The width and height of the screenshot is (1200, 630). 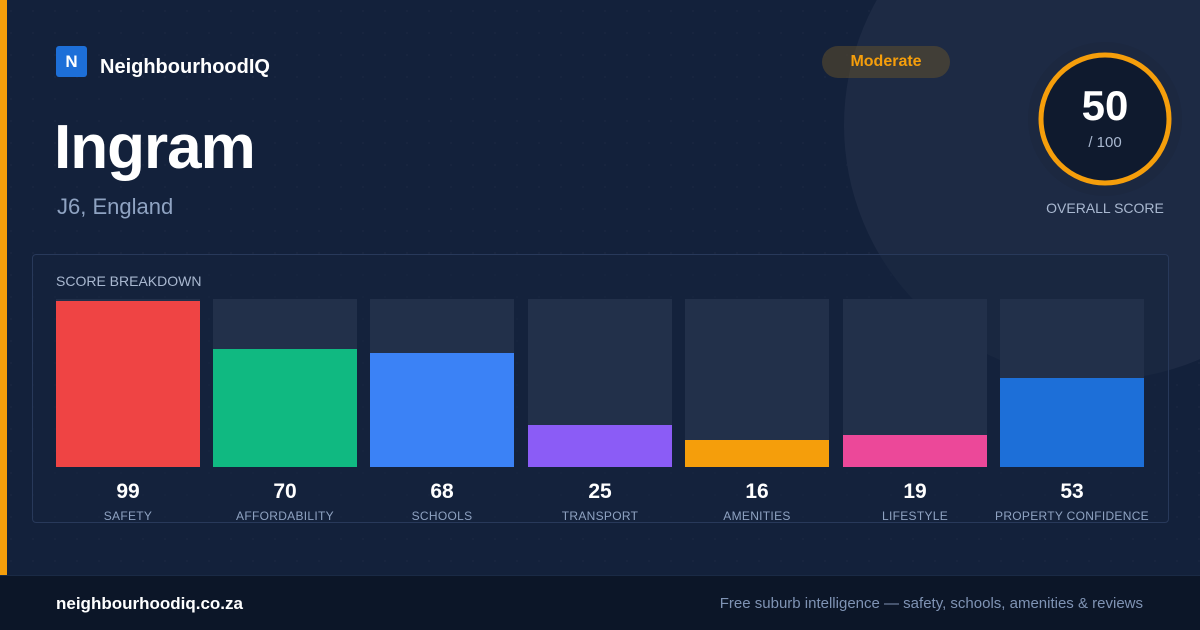 What do you see at coordinates (1105, 208) in the screenshot?
I see `overall-score-caption: OVERALL SCORE` at bounding box center [1105, 208].